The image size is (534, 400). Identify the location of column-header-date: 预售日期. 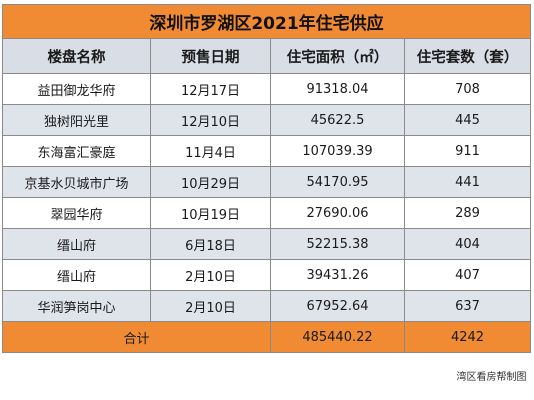
(210, 56).